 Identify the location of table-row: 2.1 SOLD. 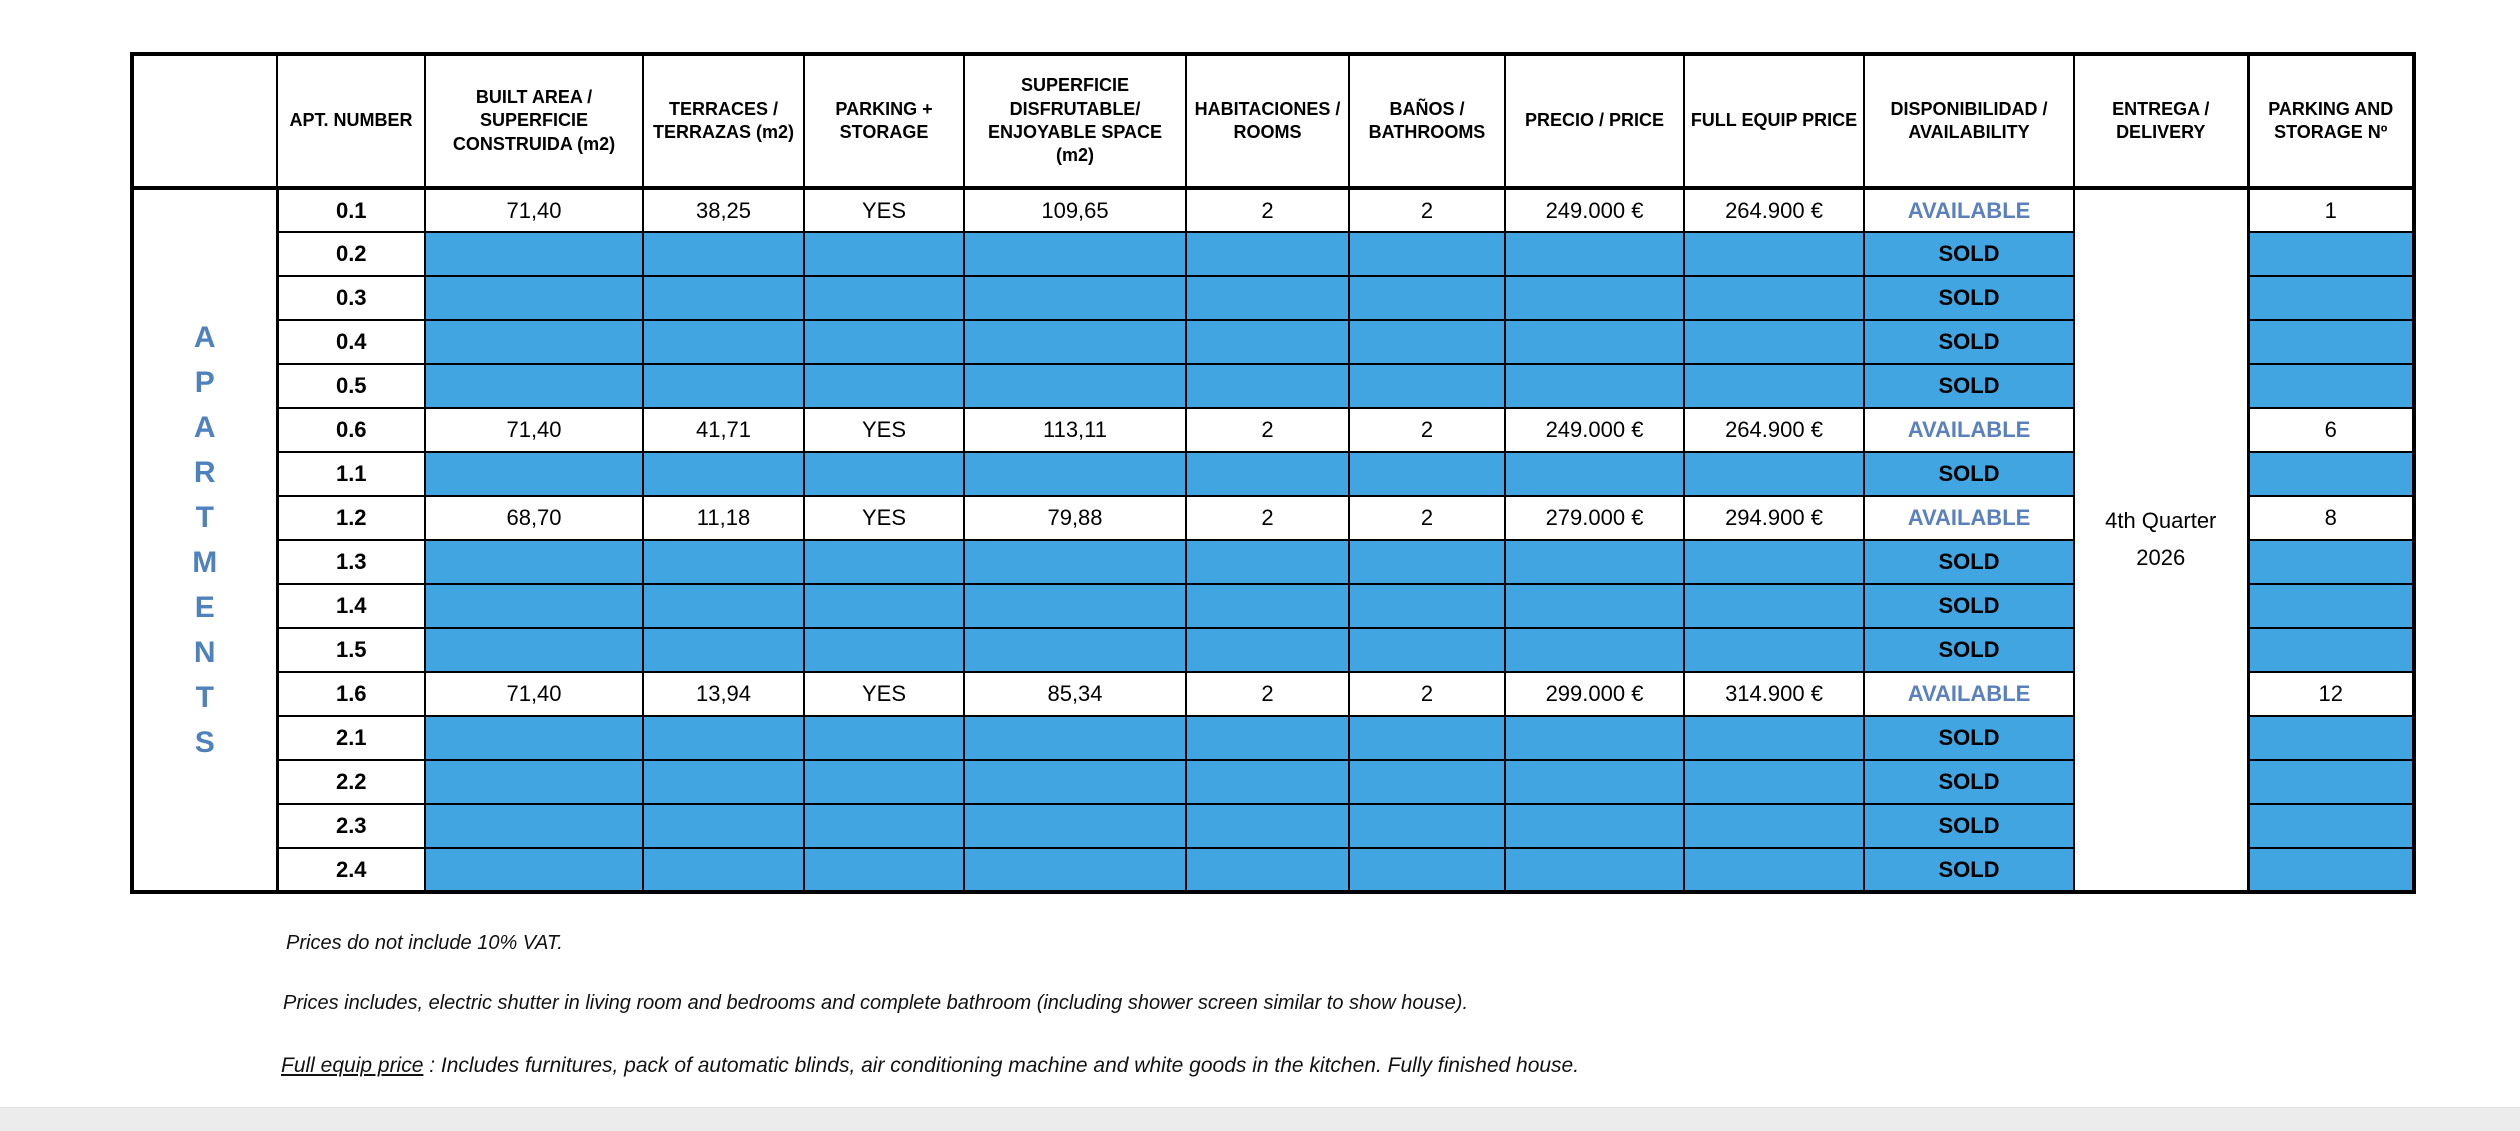
(1273, 738).